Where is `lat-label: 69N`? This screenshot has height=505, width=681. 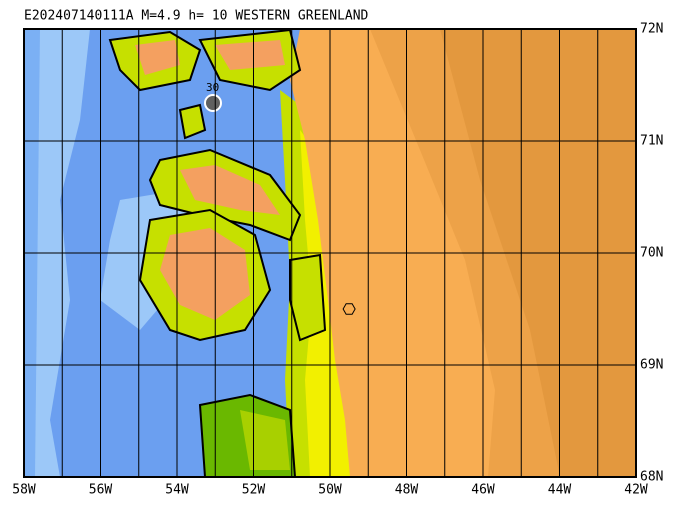 lat-label: 69N is located at coordinates (651, 365).